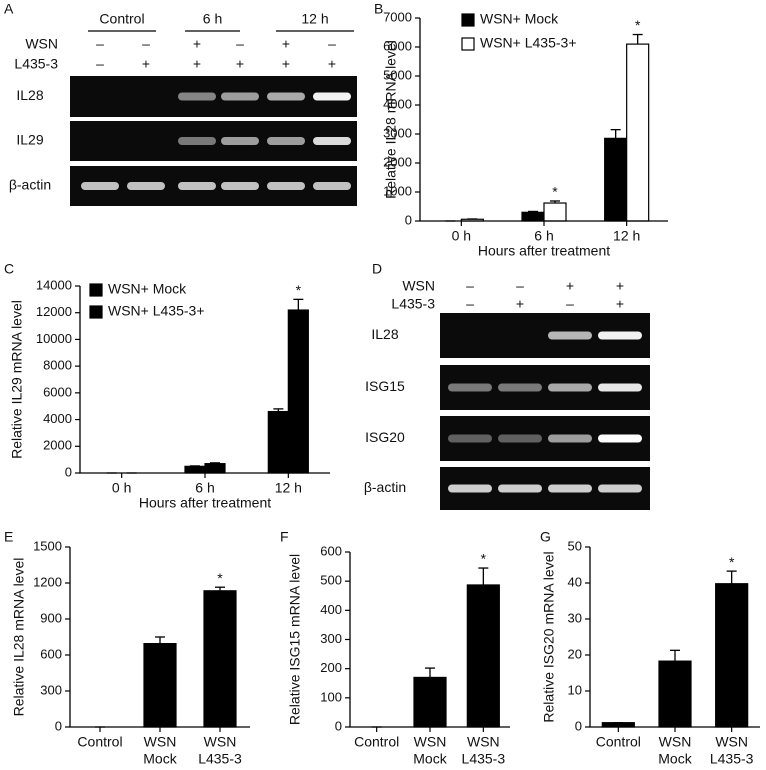 The image size is (766, 770). What do you see at coordinates (528, 43) in the screenshot?
I see `legend-label: WSN+ L435-3+` at bounding box center [528, 43].